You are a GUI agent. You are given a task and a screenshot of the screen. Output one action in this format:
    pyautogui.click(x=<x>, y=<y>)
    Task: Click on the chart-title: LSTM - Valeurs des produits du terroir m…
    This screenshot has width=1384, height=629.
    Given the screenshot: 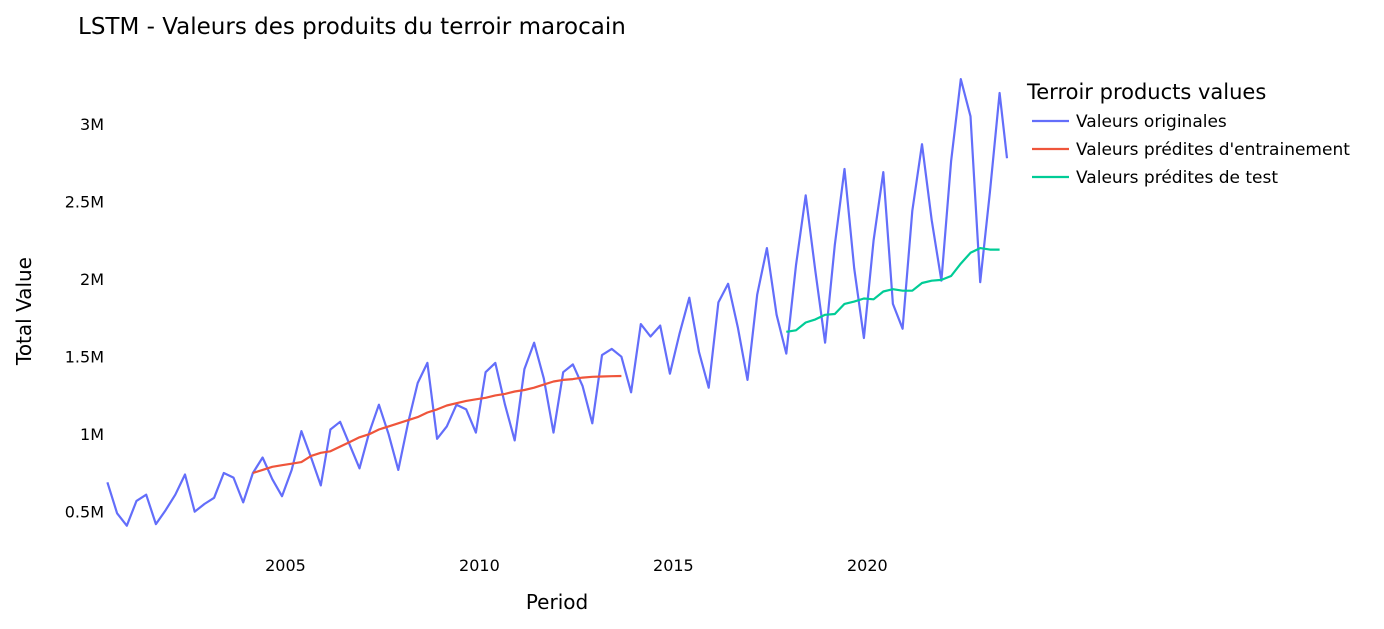 What is the action you would take?
    pyautogui.click(x=352, y=27)
    